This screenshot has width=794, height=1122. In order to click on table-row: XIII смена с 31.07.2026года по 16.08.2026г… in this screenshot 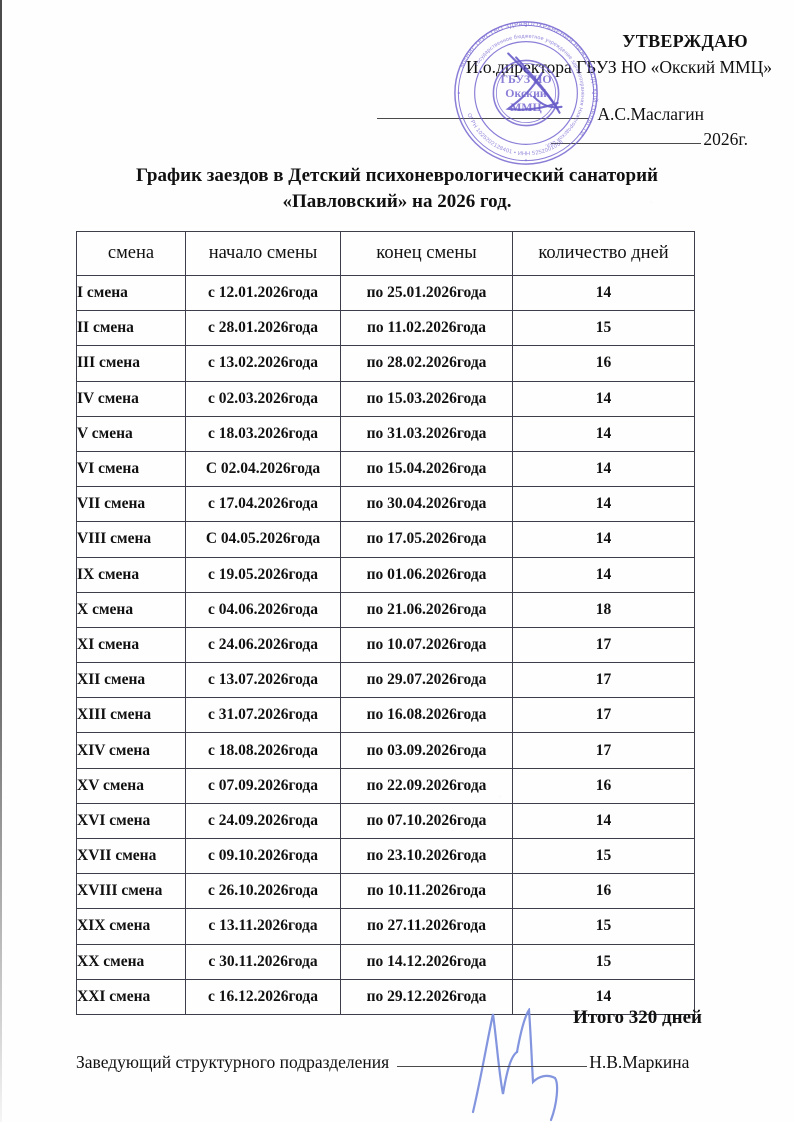, I will do `click(385, 715)`.